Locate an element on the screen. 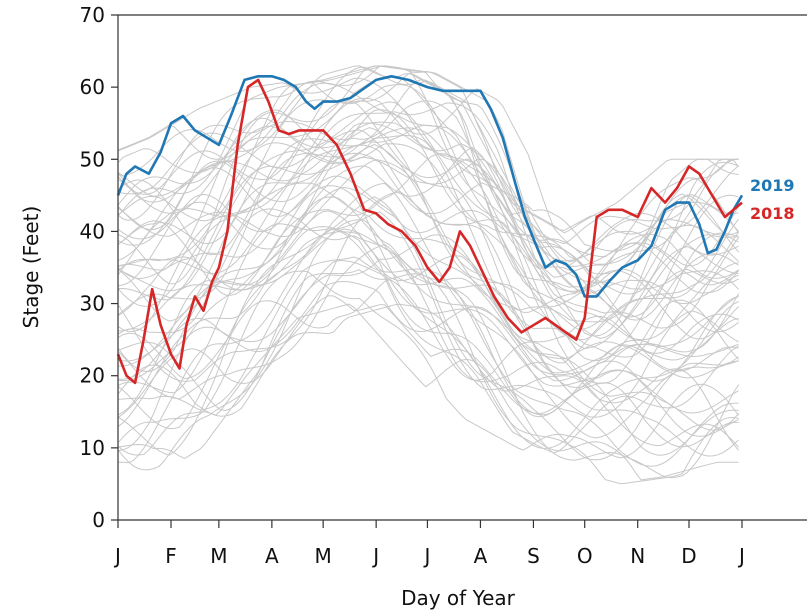 The height and width of the screenshot is (613, 807). x-tick-label: O is located at coordinates (585, 556).